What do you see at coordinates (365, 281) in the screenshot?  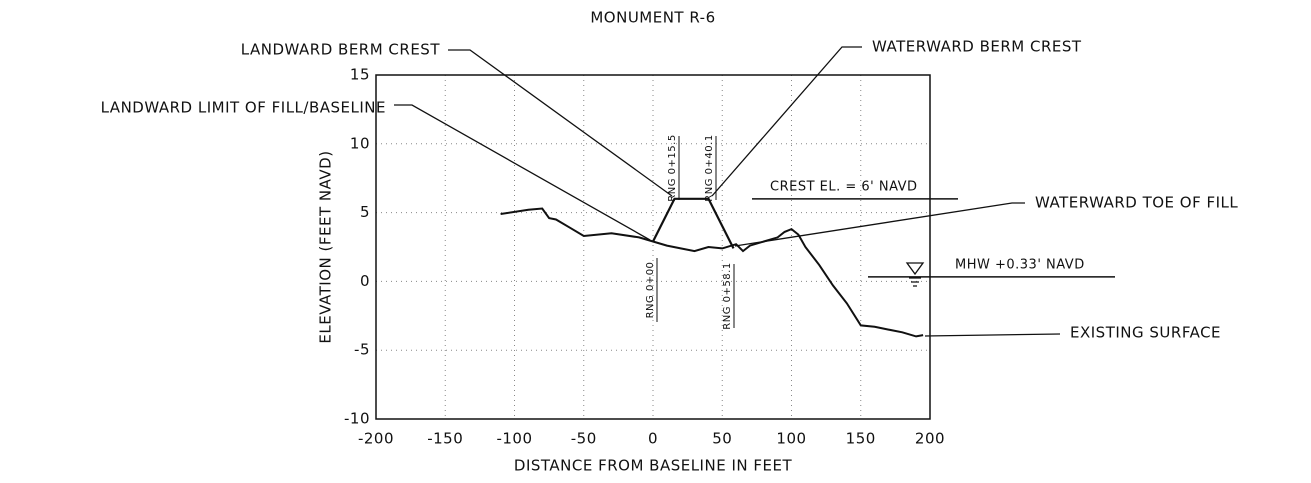 I see `y-tick-label: 0` at bounding box center [365, 281].